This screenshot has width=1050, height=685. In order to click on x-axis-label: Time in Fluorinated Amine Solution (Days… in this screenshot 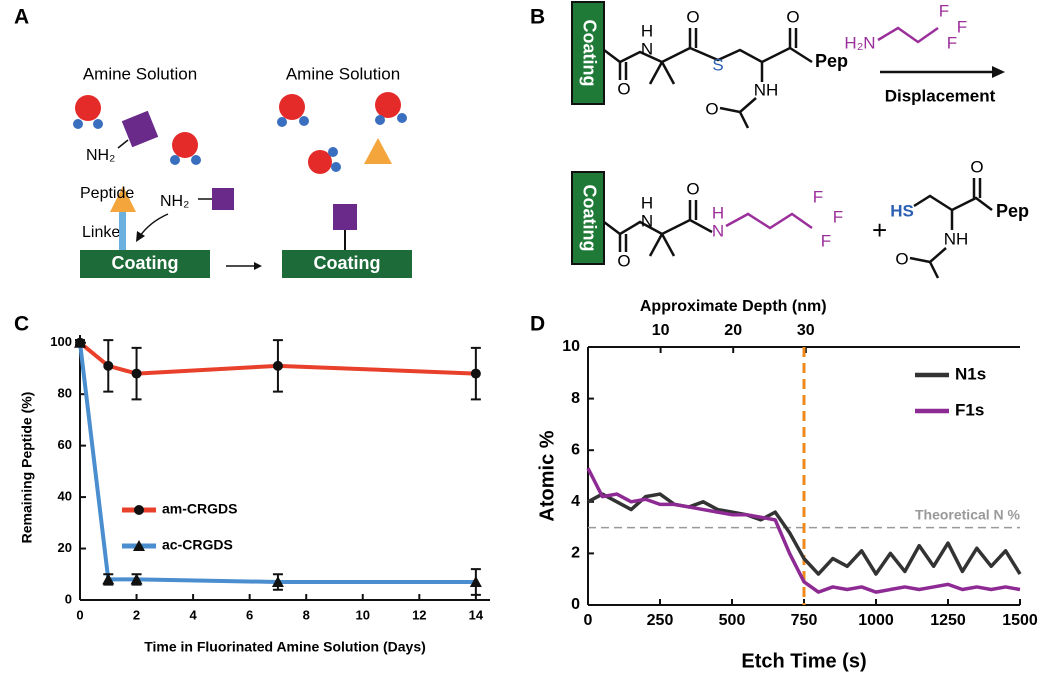, I will do `click(285, 647)`.